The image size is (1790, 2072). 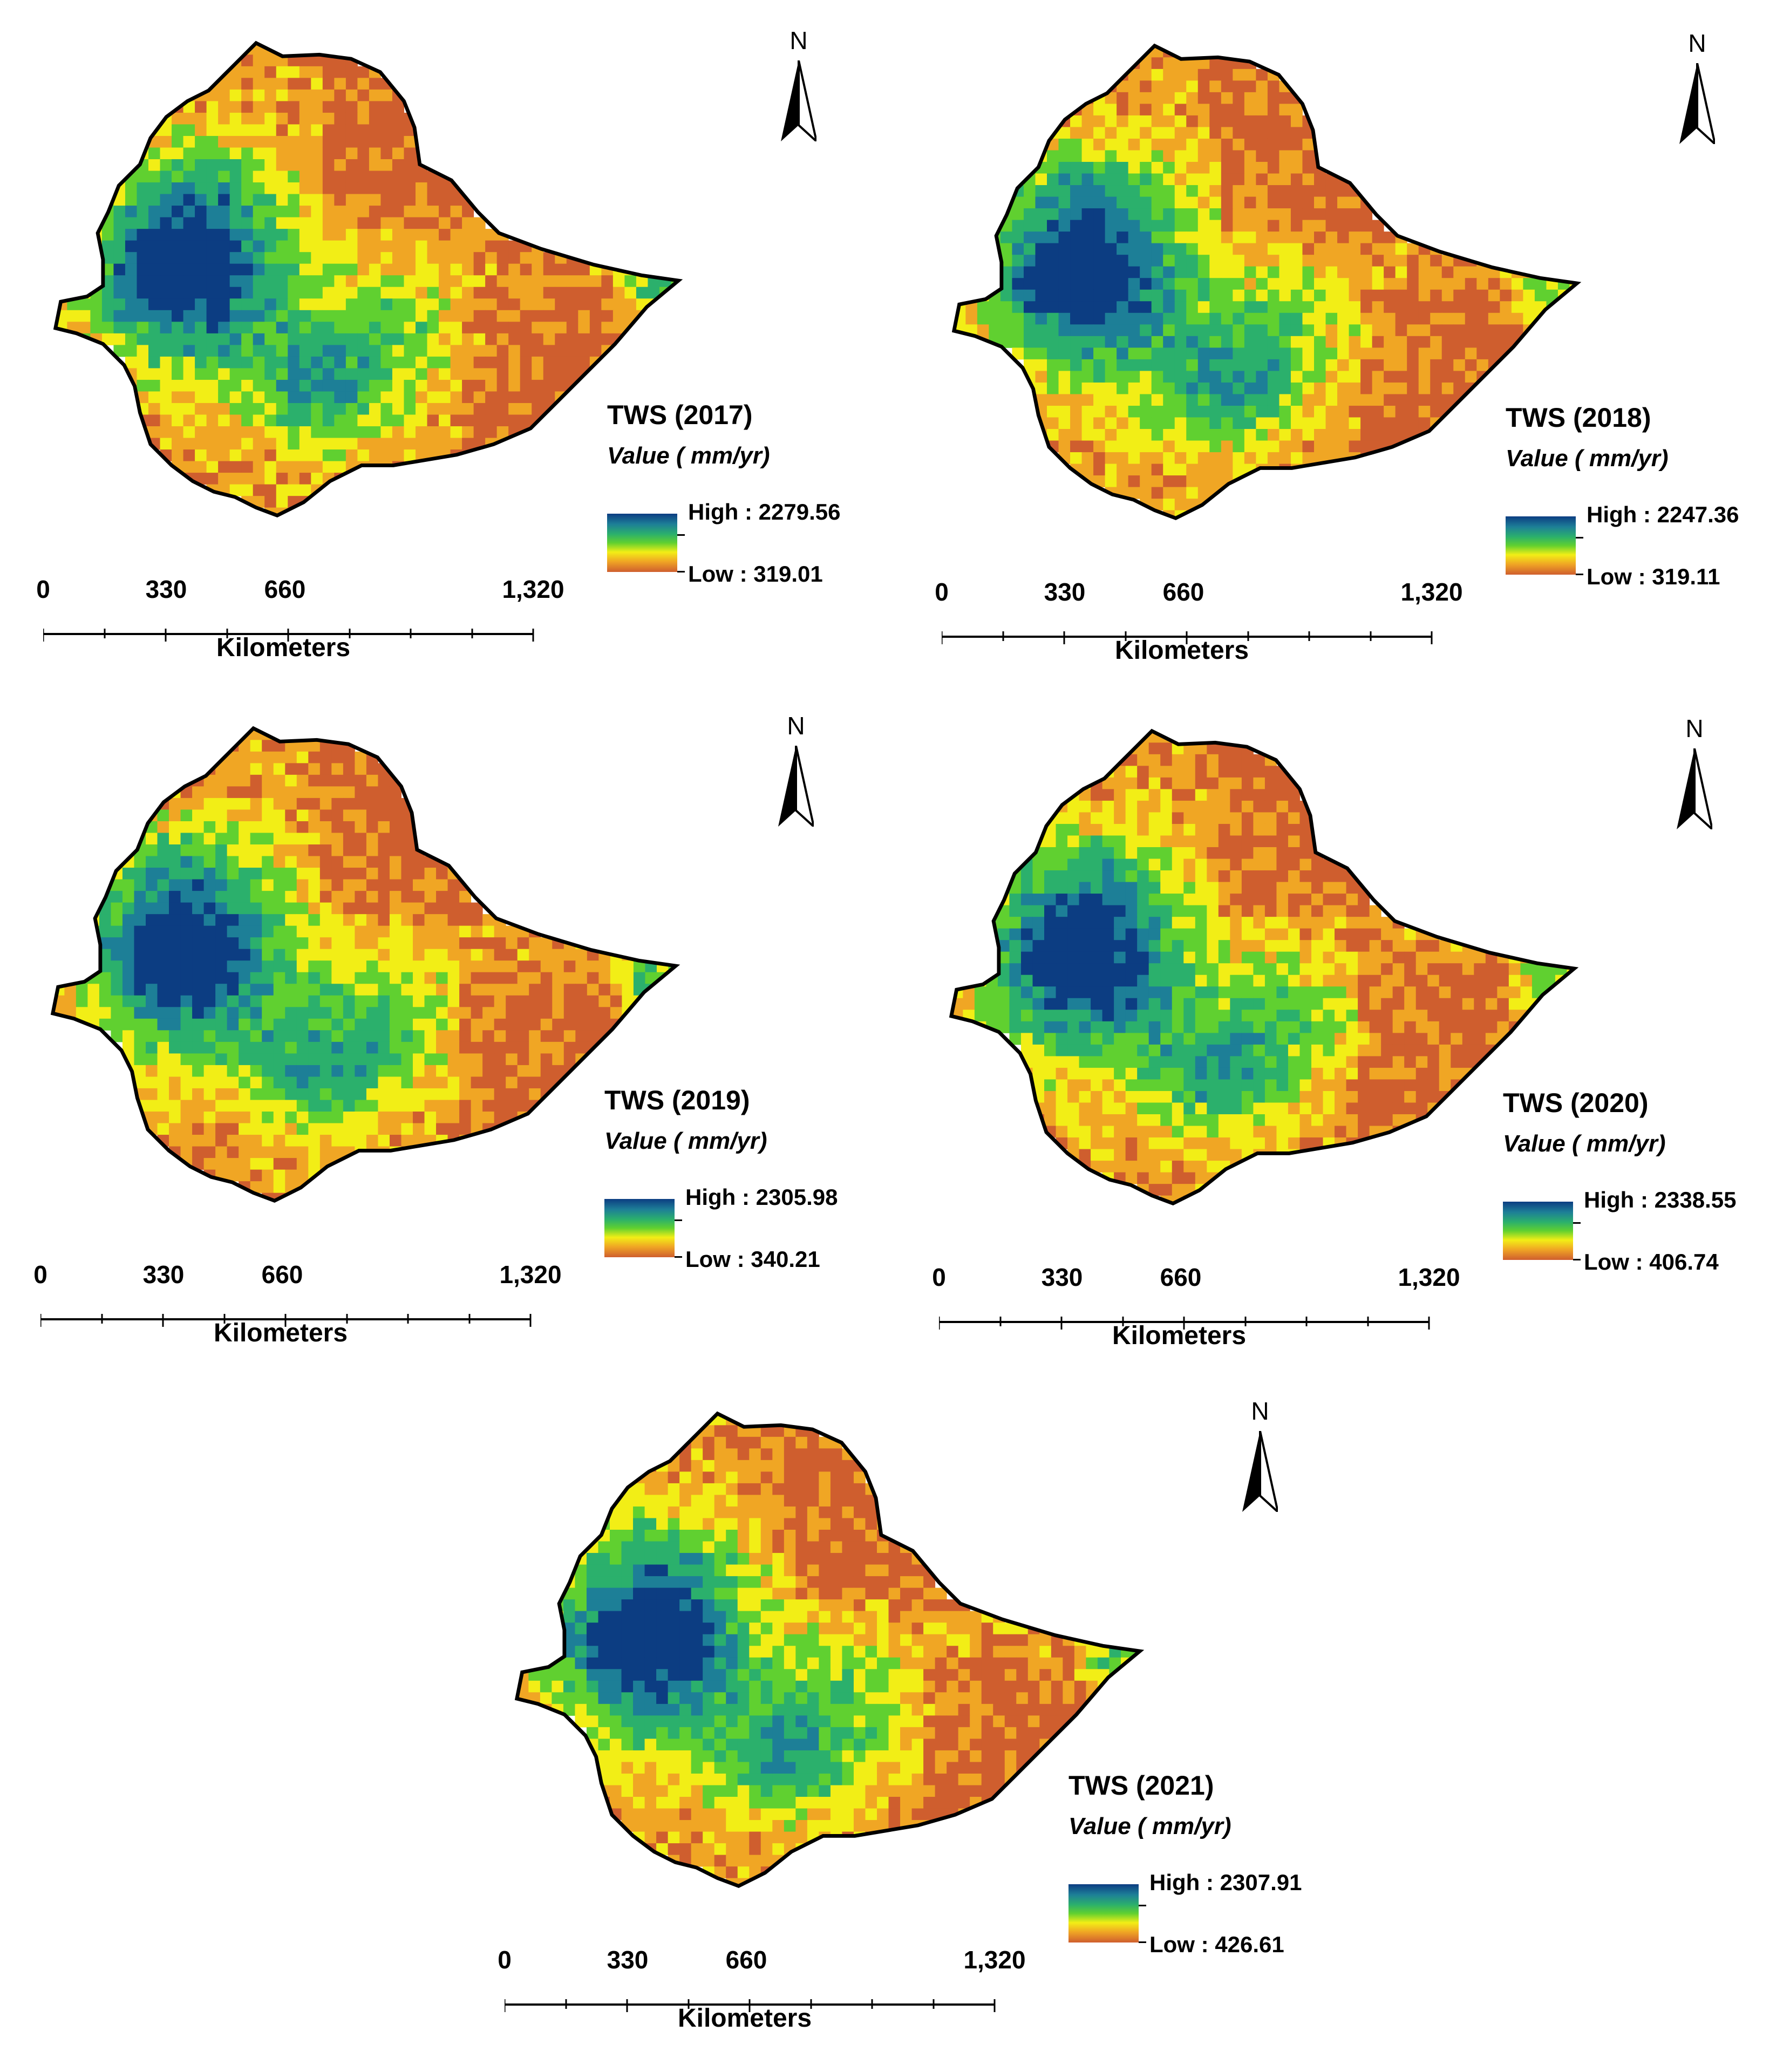 I want to click on legend-title: TWS (2018), so click(x=1579, y=417).